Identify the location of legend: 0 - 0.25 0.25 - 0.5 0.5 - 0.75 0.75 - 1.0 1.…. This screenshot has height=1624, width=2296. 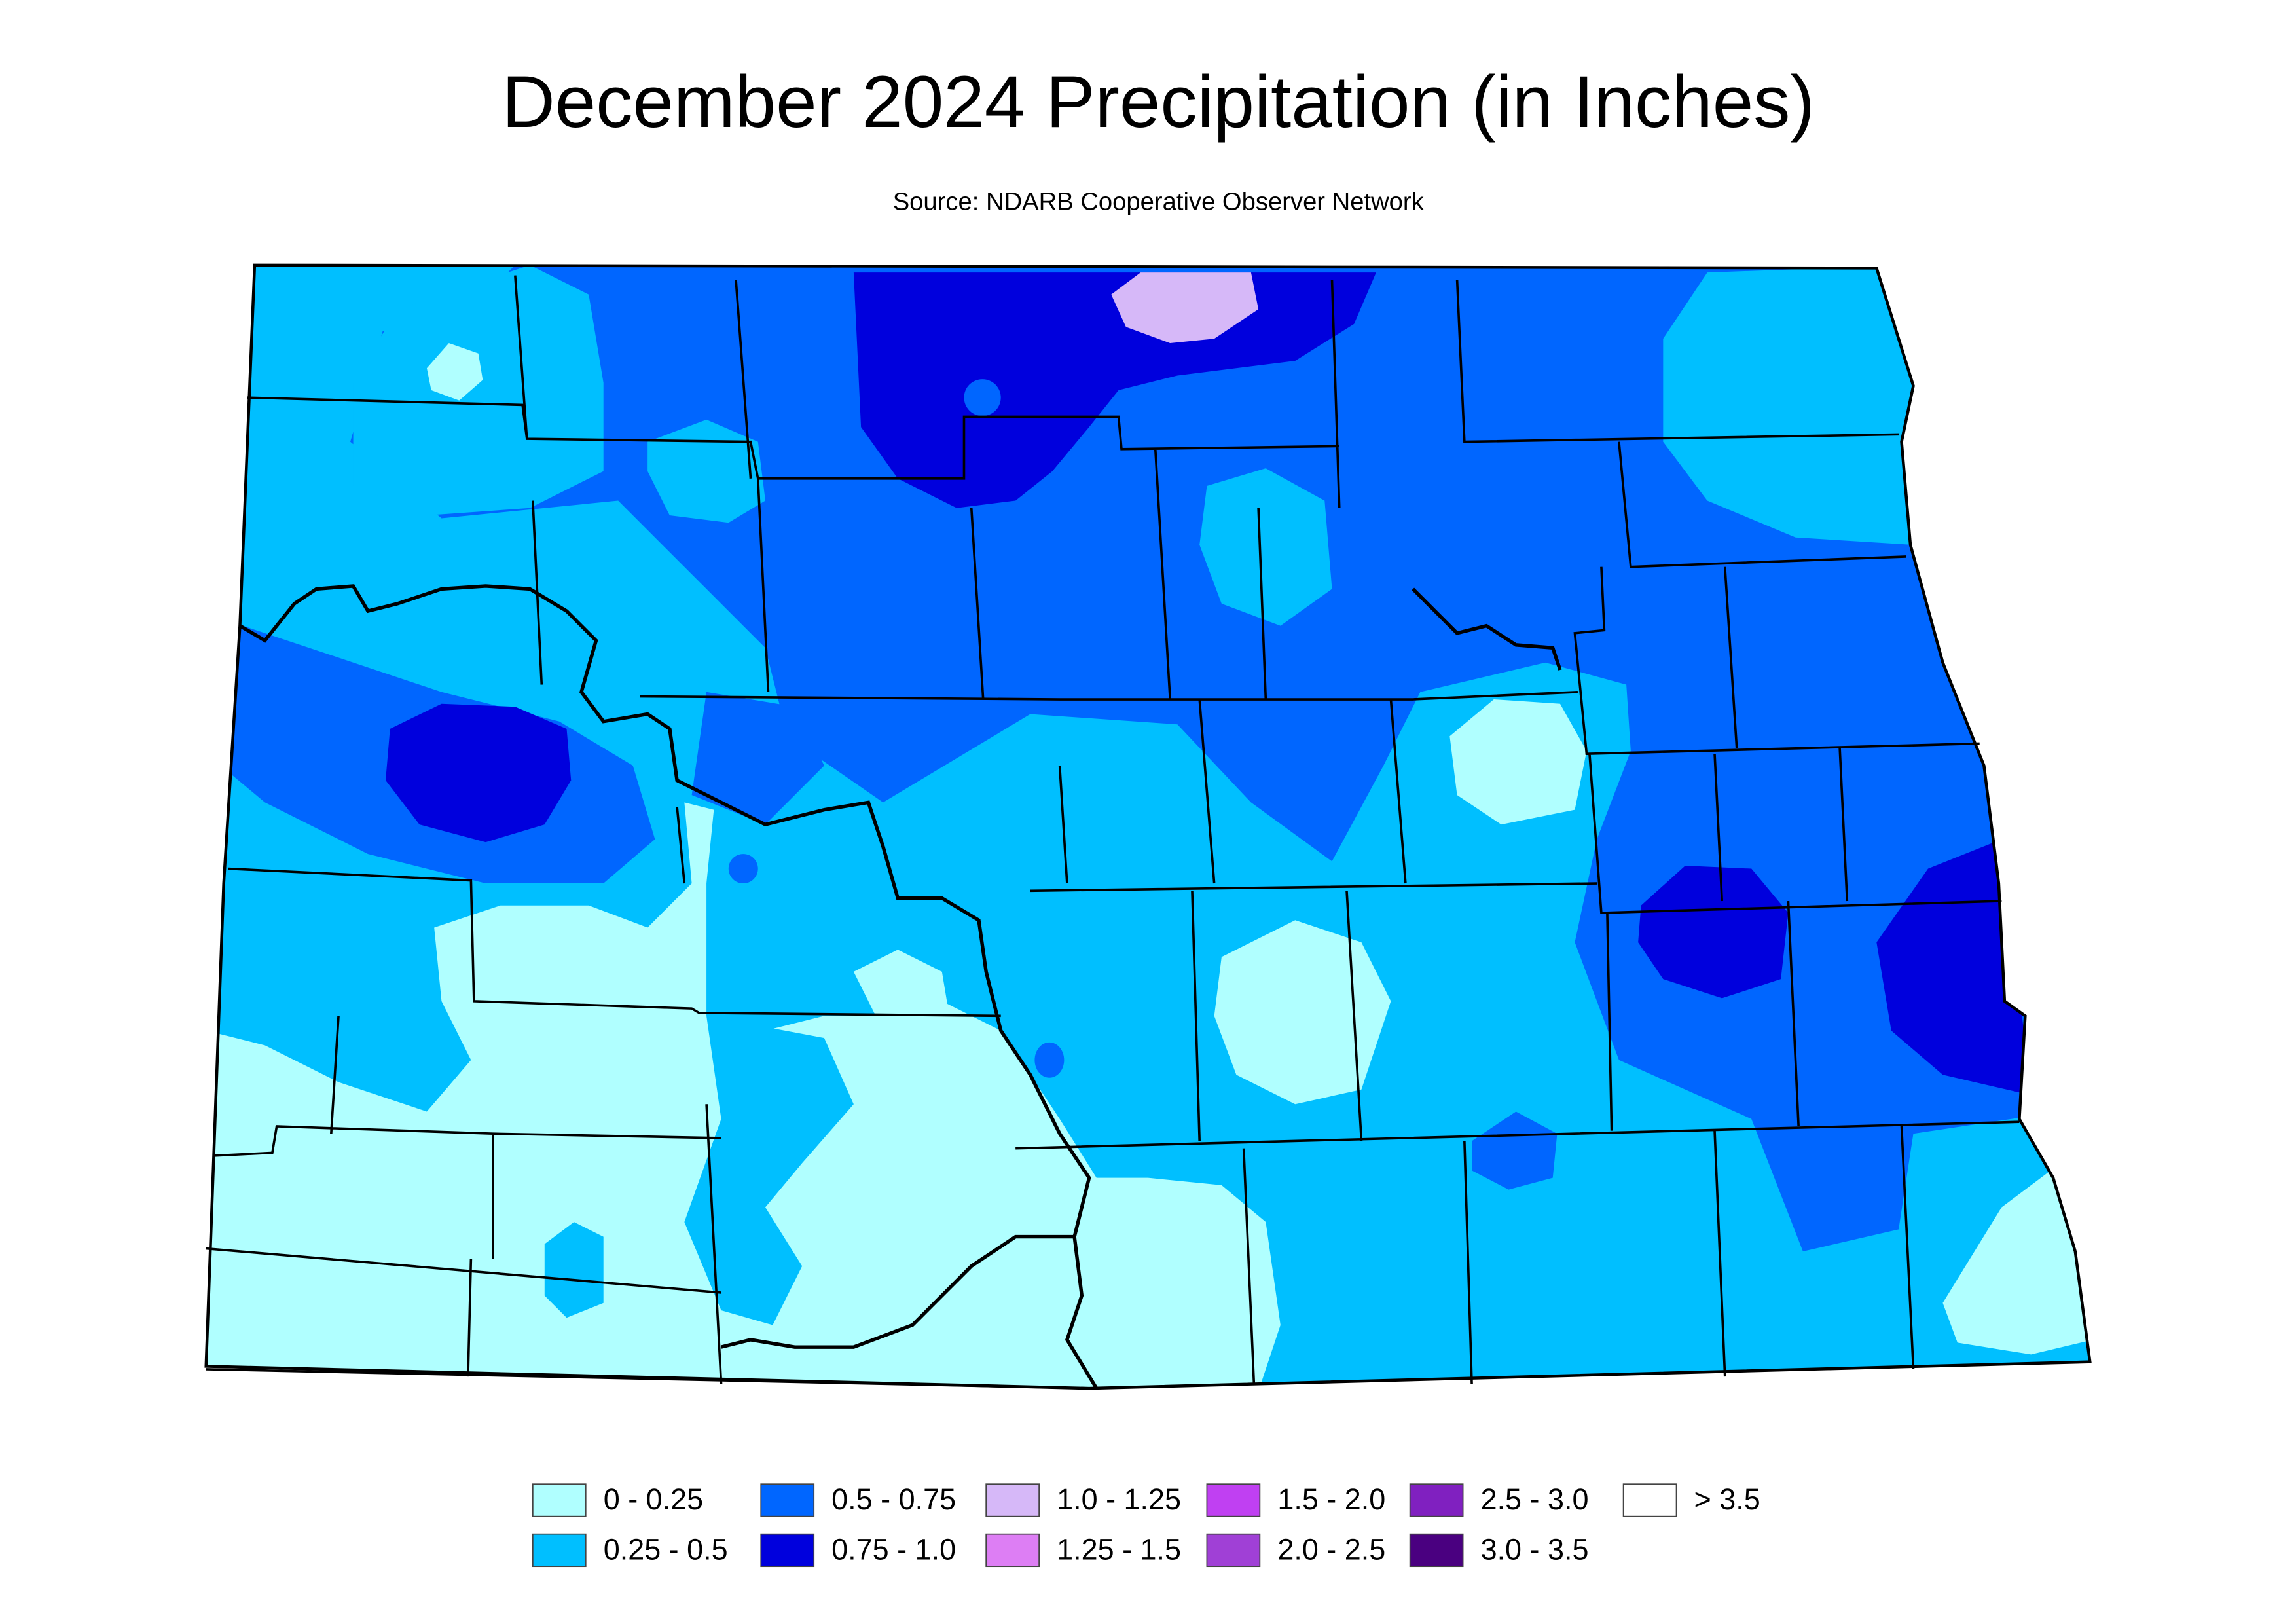
(1146, 1525).